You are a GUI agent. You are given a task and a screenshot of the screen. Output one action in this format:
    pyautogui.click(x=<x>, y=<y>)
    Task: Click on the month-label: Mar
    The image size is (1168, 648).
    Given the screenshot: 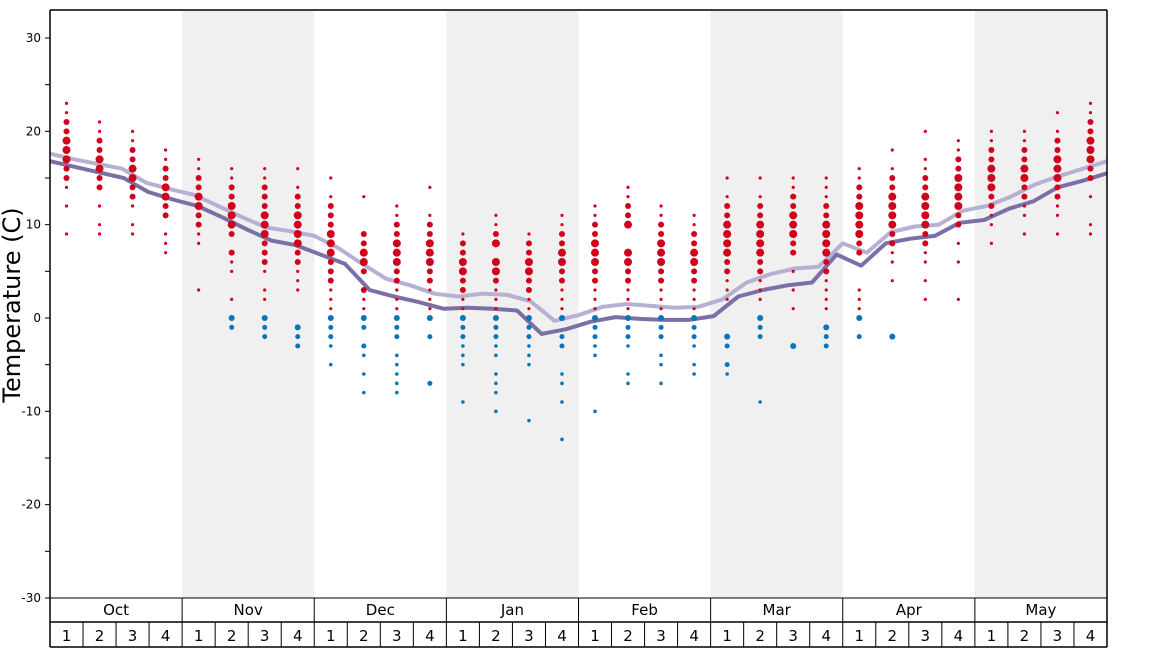 What is the action you would take?
    pyautogui.click(x=777, y=610)
    